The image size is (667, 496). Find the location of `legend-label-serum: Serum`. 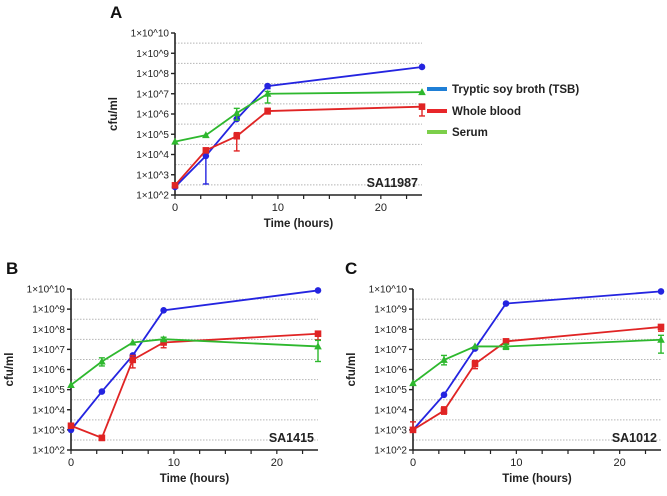

legend-label-serum: Serum is located at coordinates (470, 133).